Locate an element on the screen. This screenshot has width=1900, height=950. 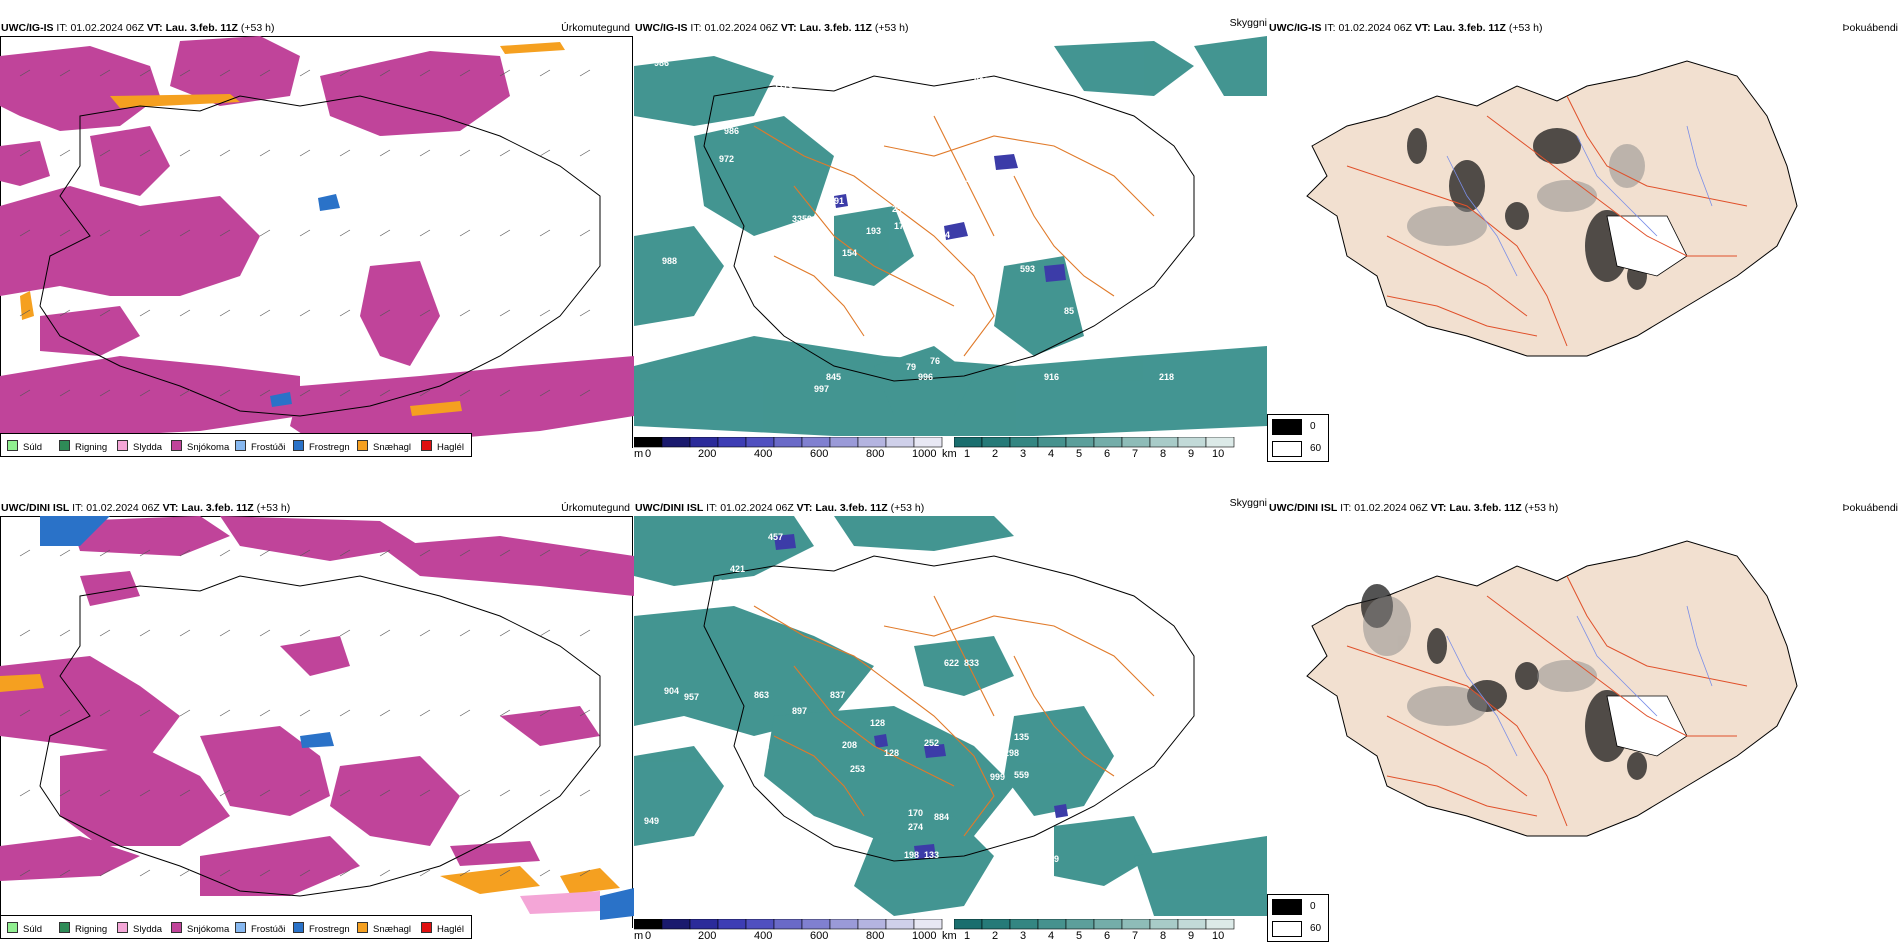
svg-text: 1179 is located at coordinates (784, 85).